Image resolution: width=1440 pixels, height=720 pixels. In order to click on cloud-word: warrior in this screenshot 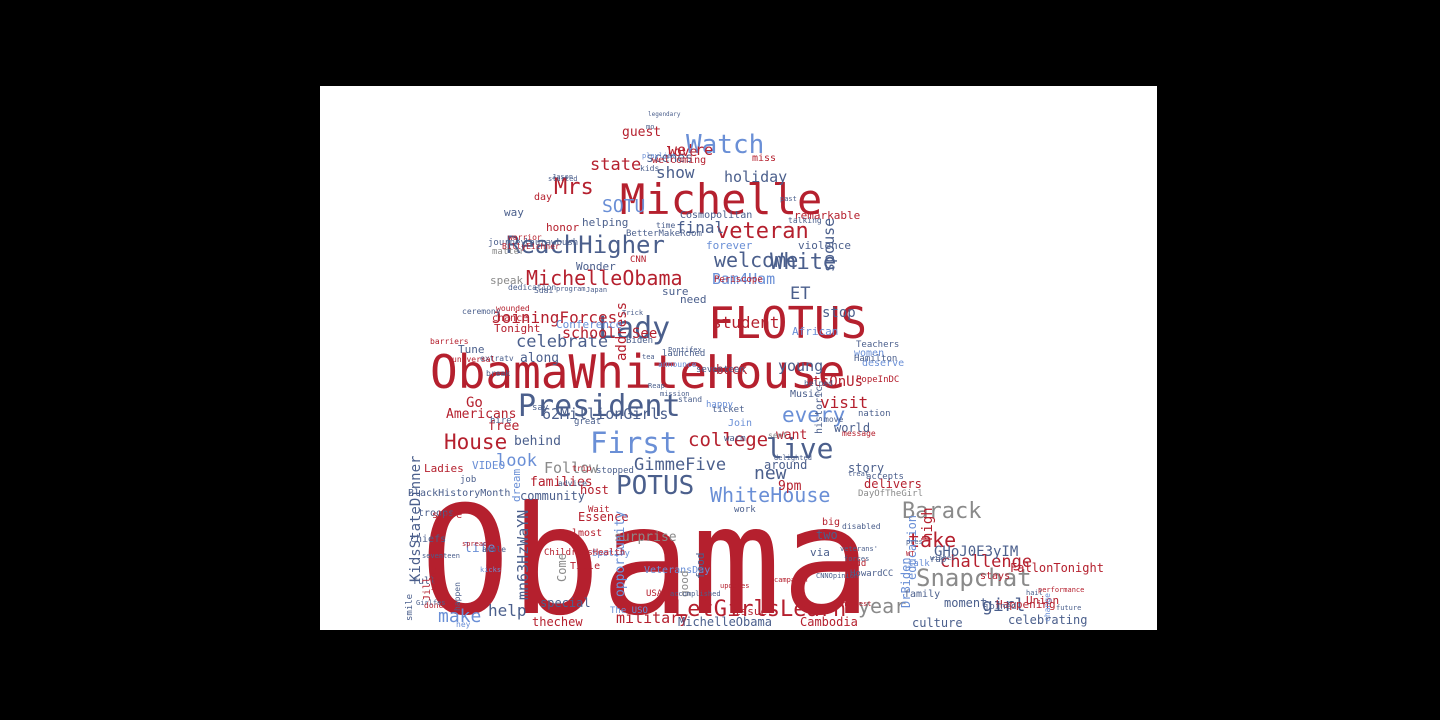, I will do `click(525, 237)`.